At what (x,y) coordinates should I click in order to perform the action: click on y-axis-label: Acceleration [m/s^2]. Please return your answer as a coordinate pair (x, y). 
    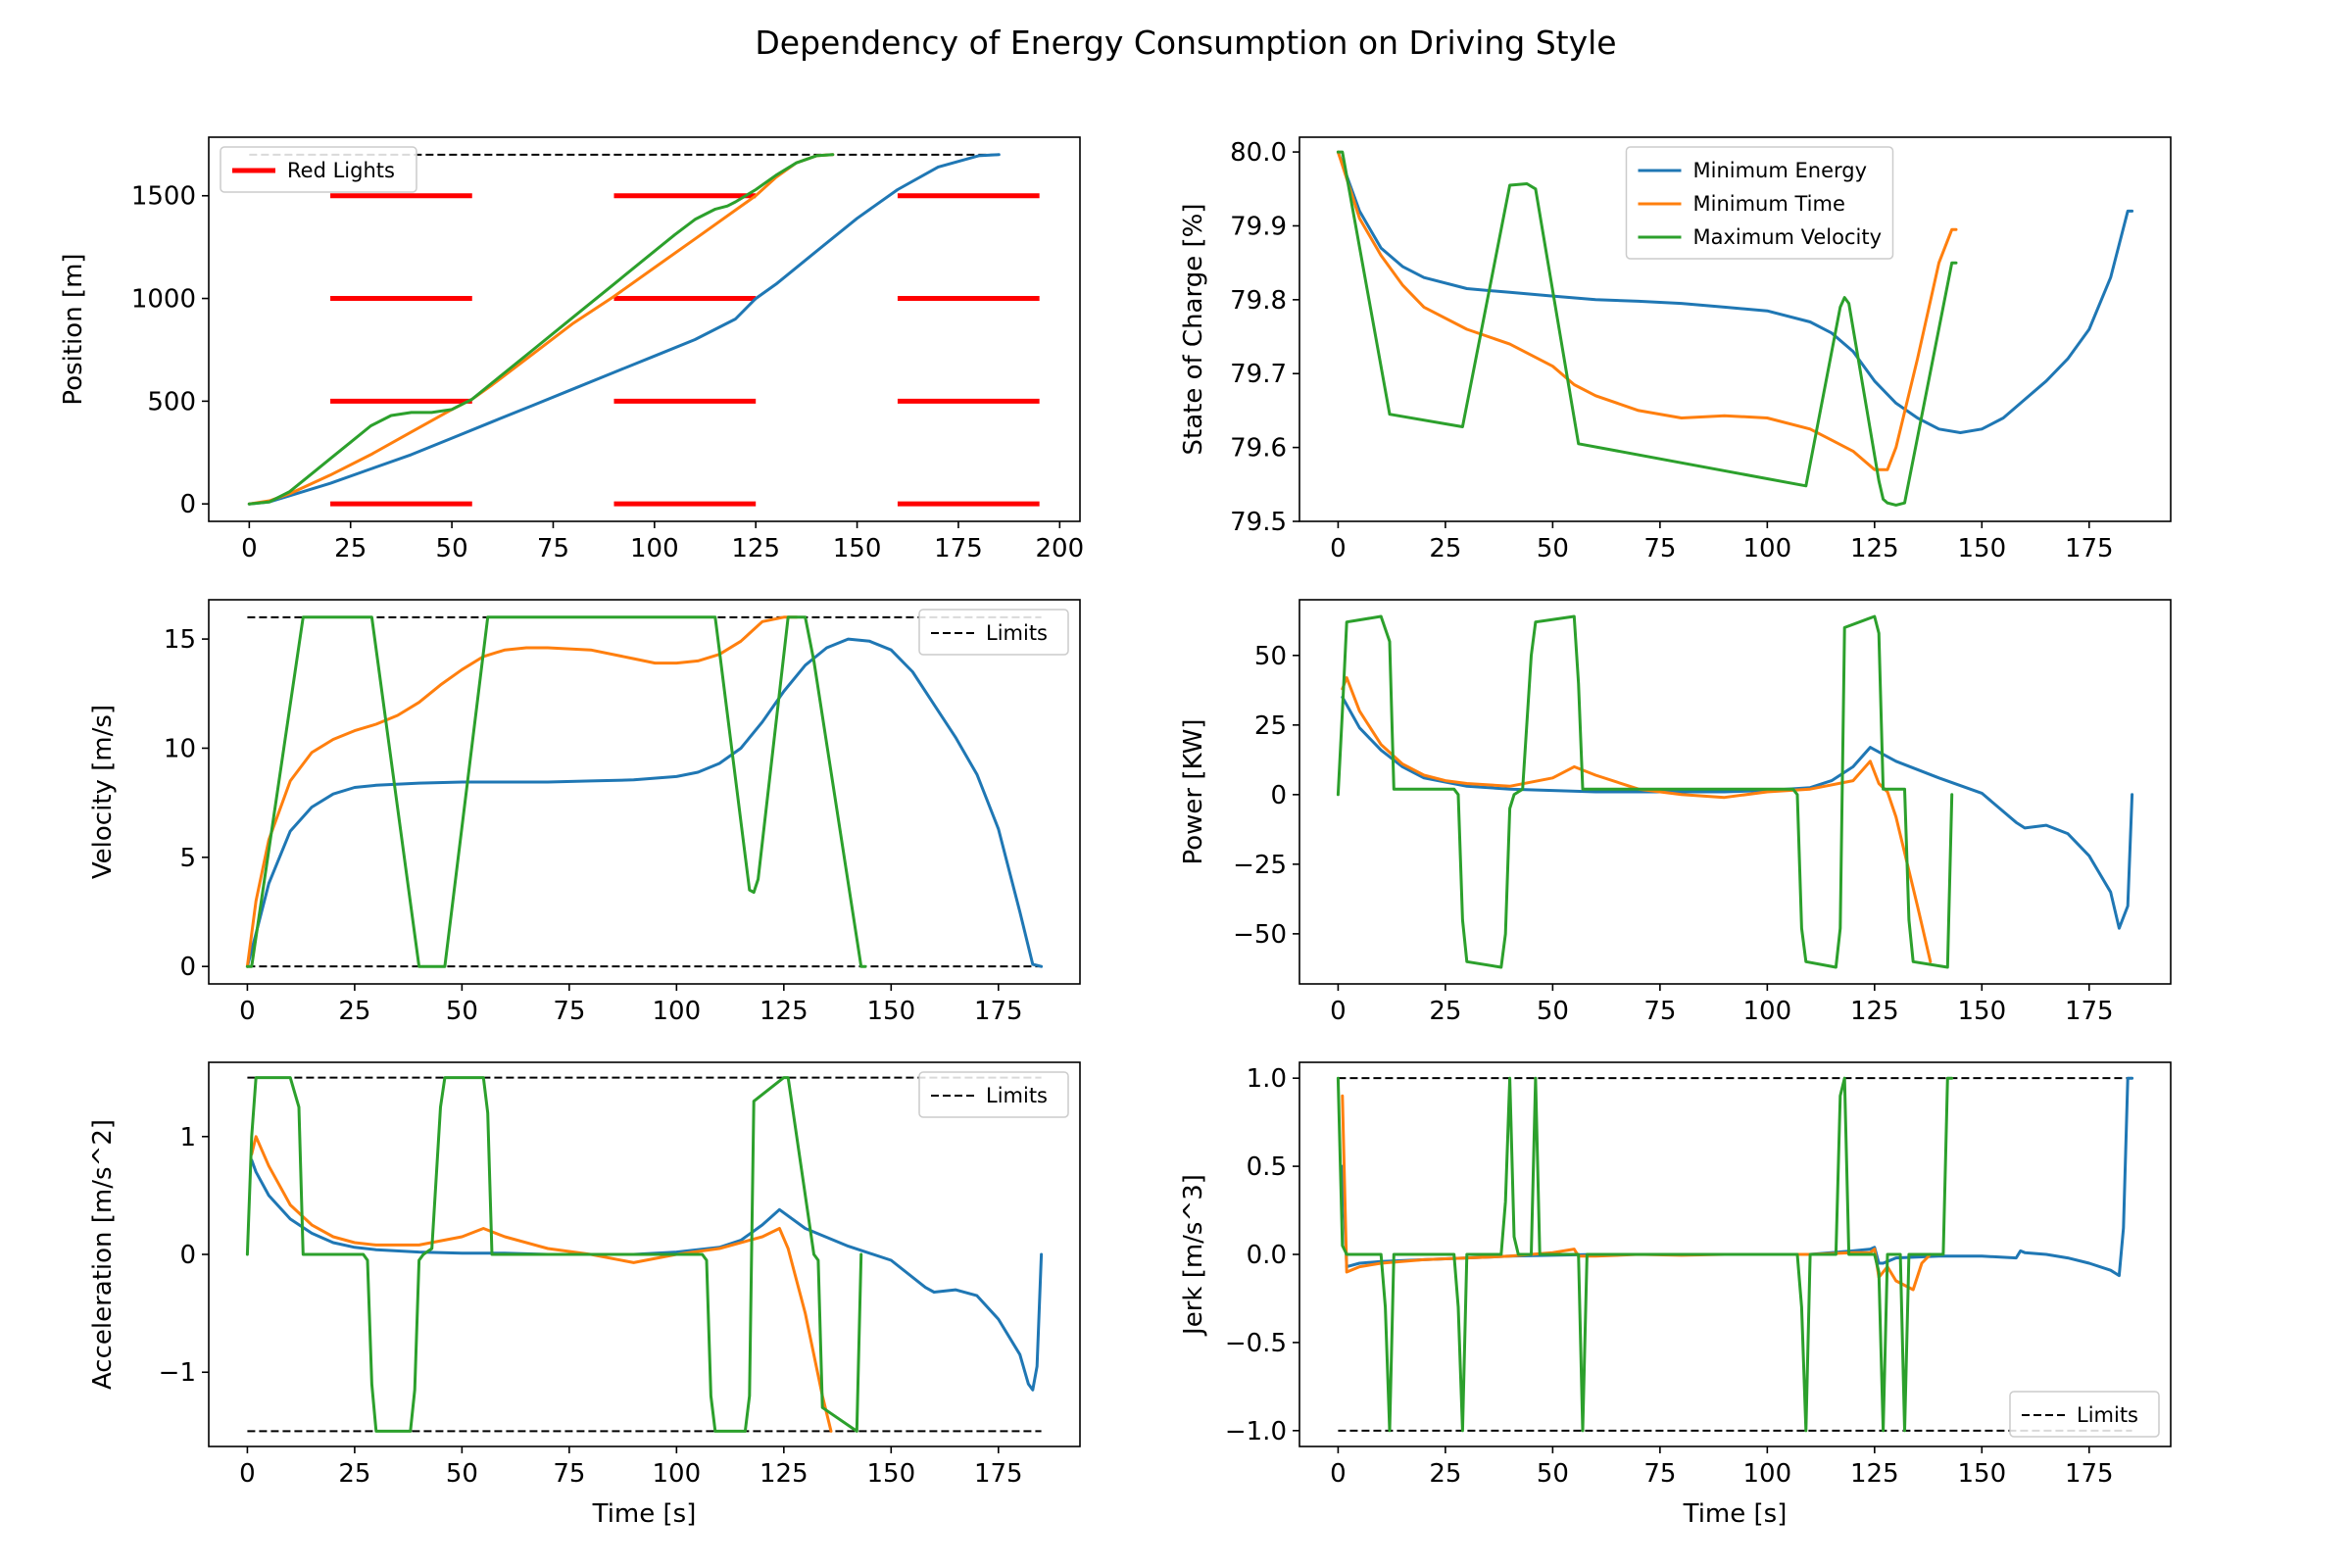
    Looking at the image, I should click on (103, 1254).